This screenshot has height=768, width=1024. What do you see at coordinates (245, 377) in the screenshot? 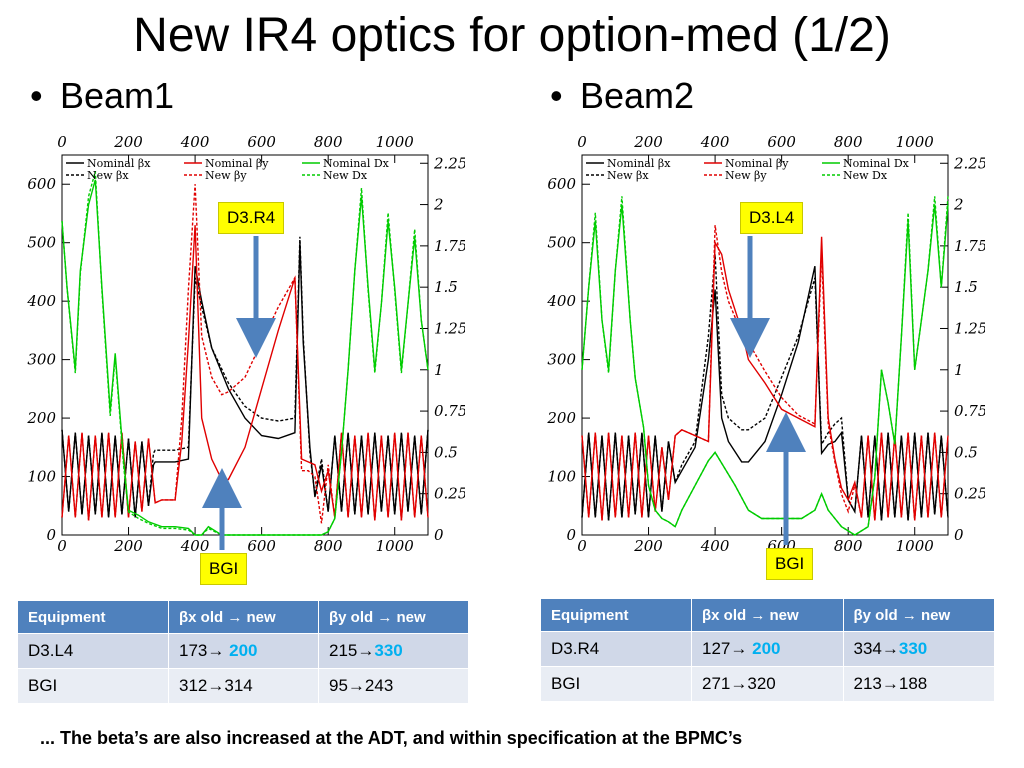
I see `series-line-new-x` at bounding box center [245, 377].